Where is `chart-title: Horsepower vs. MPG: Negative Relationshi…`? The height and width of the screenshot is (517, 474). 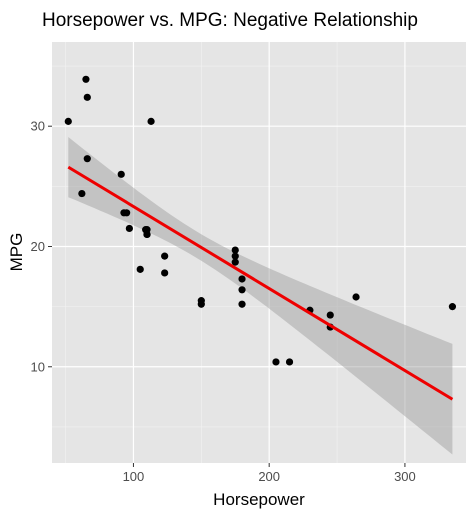
chart-title: Horsepower vs. MPG: Negative Relationshi… is located at coordinates (230, 20).